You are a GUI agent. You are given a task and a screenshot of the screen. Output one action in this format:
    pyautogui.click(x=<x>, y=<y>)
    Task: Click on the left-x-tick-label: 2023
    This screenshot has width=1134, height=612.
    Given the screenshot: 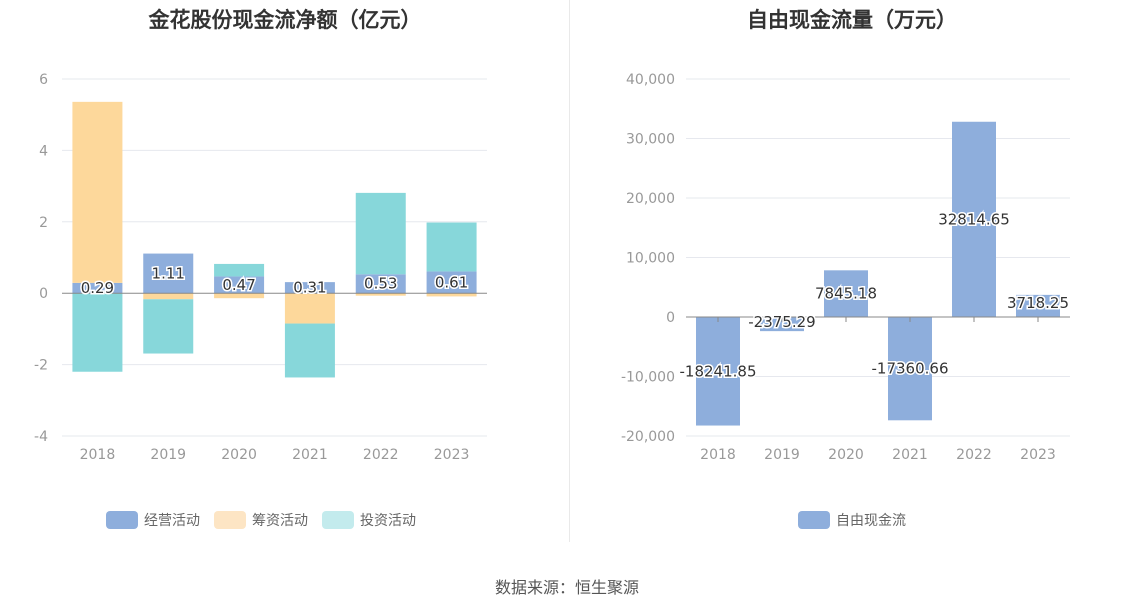 What is the action you would take?
    pyautogui.click(x=452, y=455)
    